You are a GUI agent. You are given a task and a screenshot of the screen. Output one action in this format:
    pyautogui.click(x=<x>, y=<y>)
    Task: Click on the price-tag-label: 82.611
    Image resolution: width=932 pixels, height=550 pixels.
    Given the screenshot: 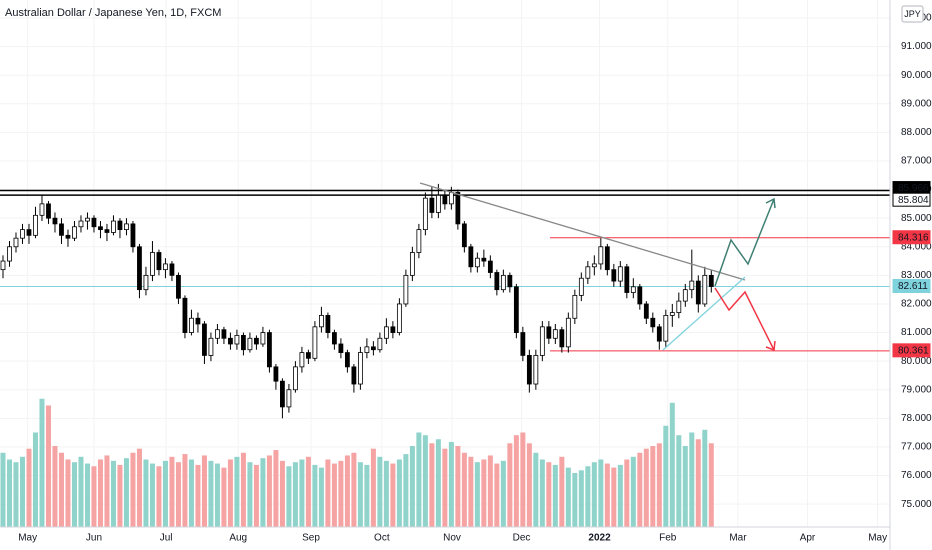 What is the action you would take?
    pyautogui.click(x=913, y=286)
    